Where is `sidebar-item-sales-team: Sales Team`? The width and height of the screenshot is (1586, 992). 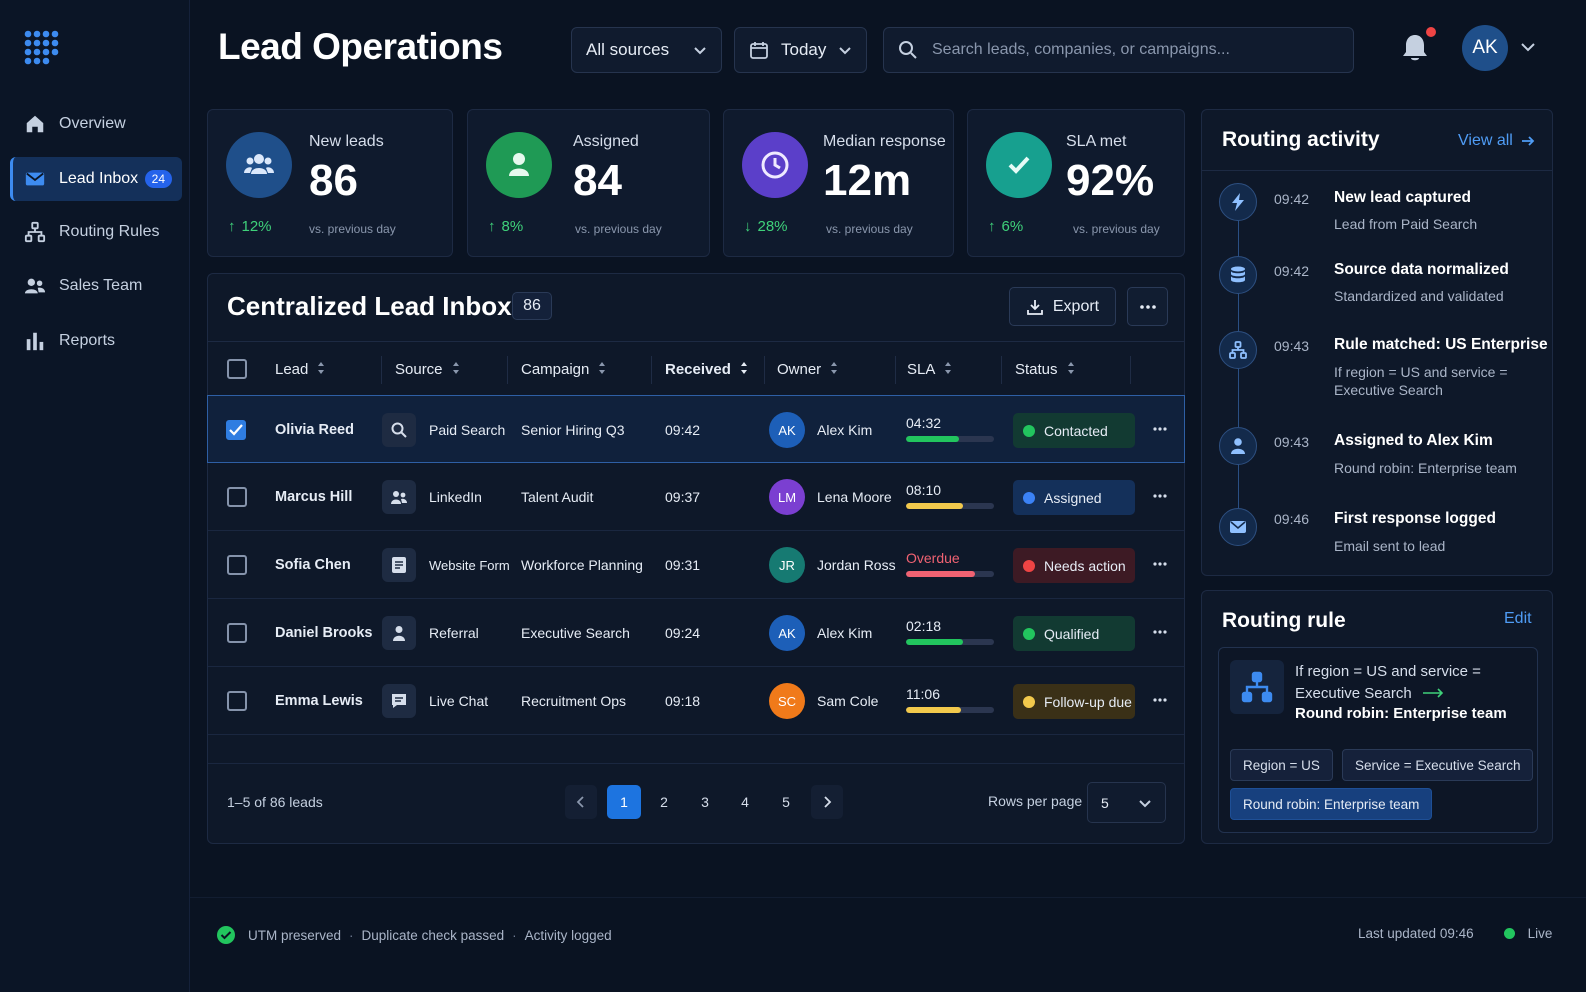 sidebar-item-sales-team: Sales Team is located at coordinates (96, 286).